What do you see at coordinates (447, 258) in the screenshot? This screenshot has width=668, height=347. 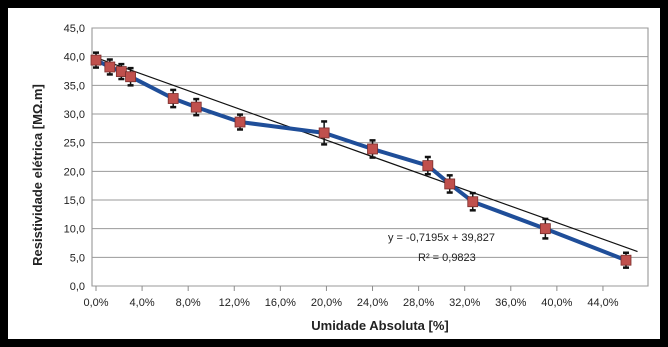 I see `trendline-r-squared: R² = 0,9823` at bounding box center [447, 258].